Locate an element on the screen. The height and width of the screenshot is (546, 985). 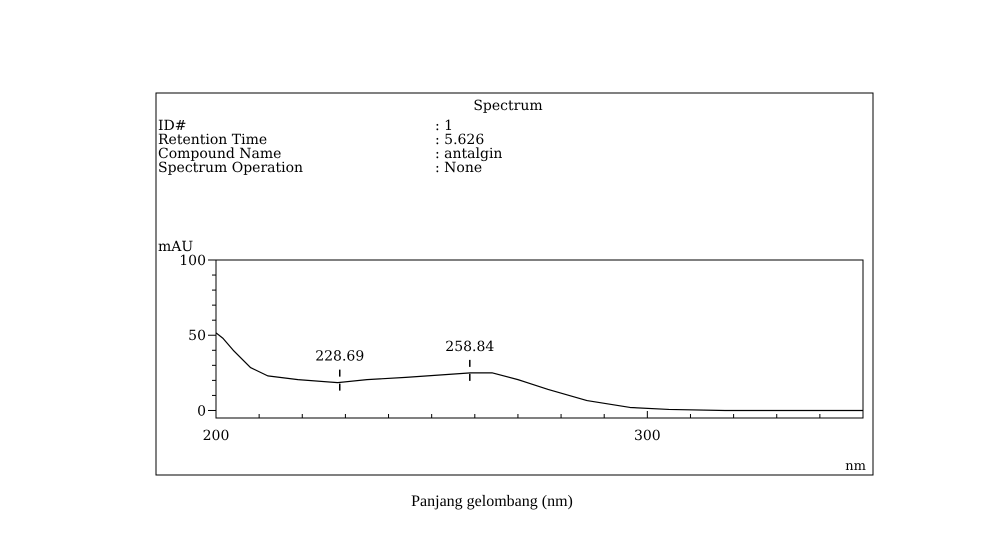
y-tick-label: 50 is located at coordinates (197, 336).